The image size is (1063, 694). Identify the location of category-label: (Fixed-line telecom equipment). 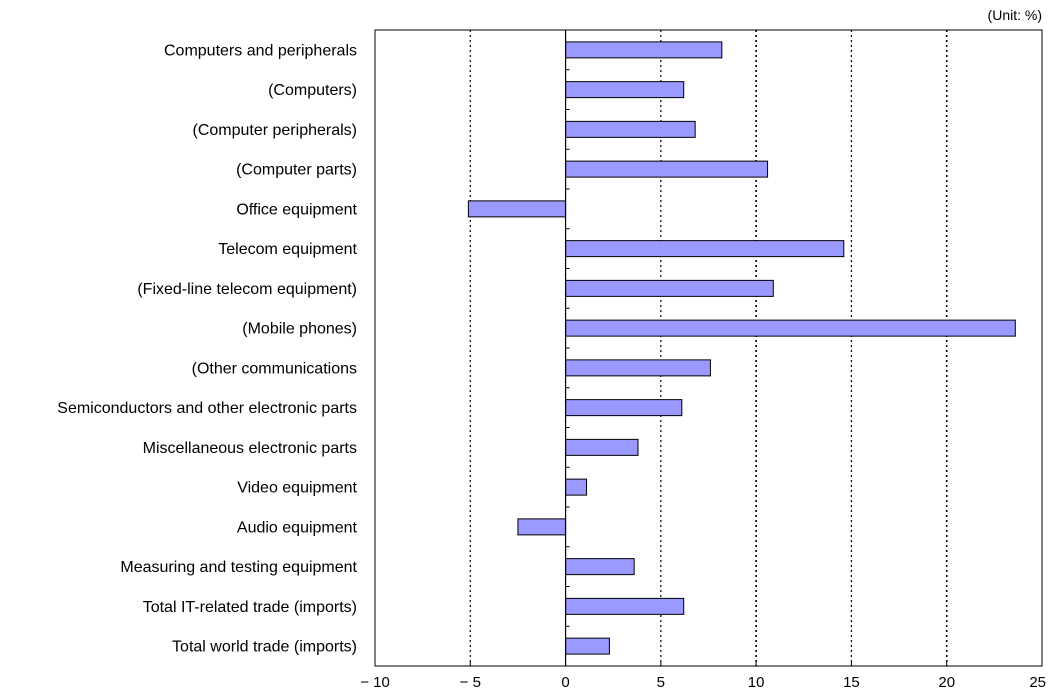
(247, 289).